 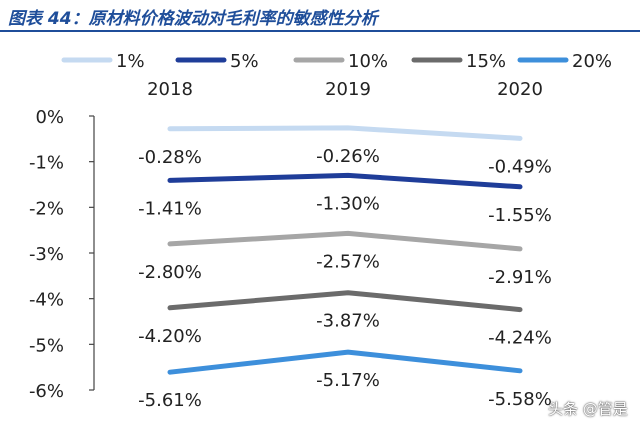 What do you see at coordinates (348, 261) in the screenshot?
I see `data-label-10pct-2019: -2.57%` at bounding box center [348, 261].